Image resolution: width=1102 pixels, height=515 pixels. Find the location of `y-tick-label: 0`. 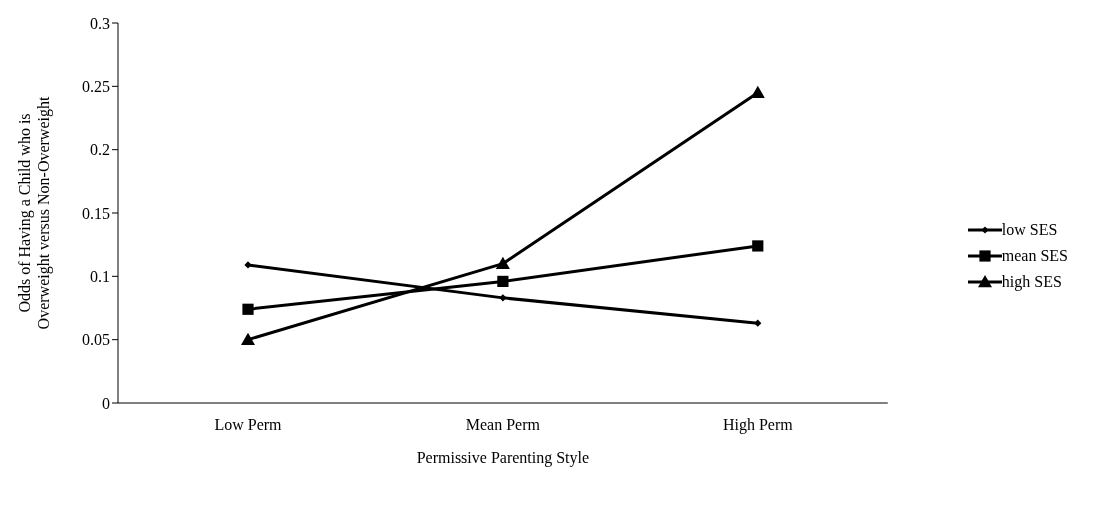

y-tick-label: 0 is located at coordinates (106, 403).